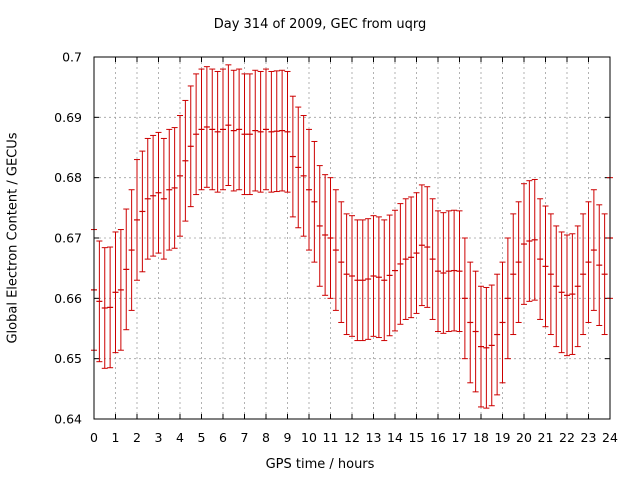 This screenshot has width=640, height=480. I want to click on x-tick-label: 13, so click(374, 437).